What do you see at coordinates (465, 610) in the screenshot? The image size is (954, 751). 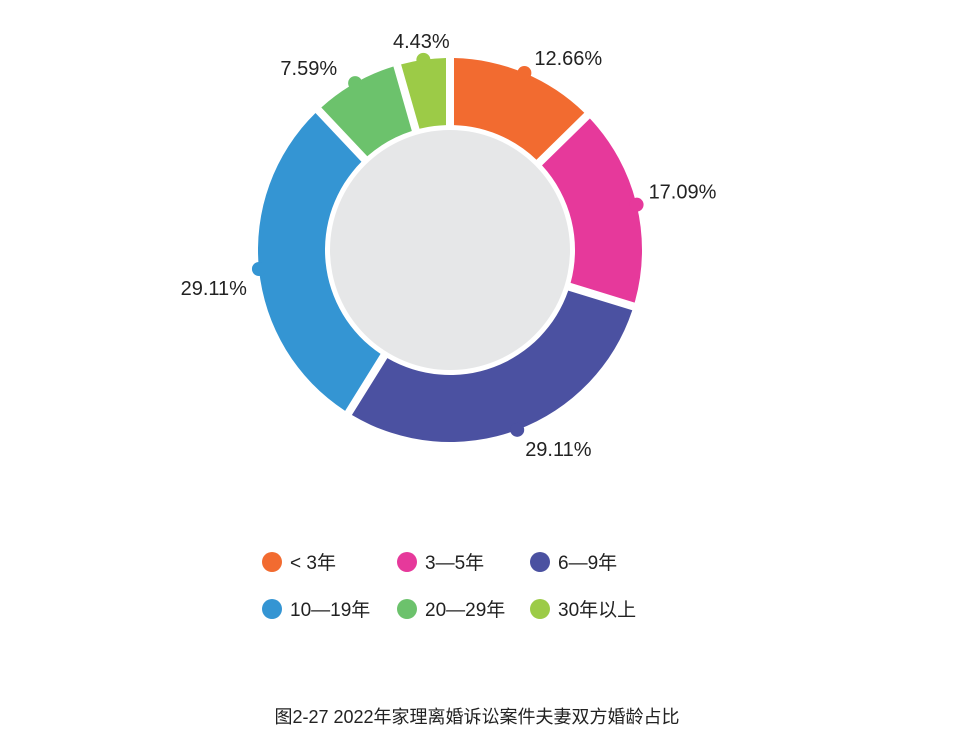 I see `legend-label: 20—29年` at bounding box center [465, 610].